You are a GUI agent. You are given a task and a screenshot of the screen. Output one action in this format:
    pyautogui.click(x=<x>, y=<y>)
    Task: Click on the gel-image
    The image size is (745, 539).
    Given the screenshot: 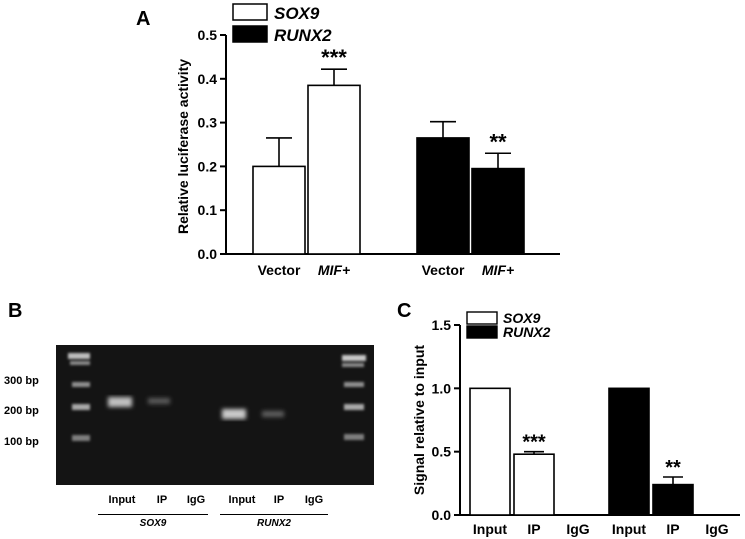 What is the action you would take?
    pyautogui.click(x=215, y=415)
    